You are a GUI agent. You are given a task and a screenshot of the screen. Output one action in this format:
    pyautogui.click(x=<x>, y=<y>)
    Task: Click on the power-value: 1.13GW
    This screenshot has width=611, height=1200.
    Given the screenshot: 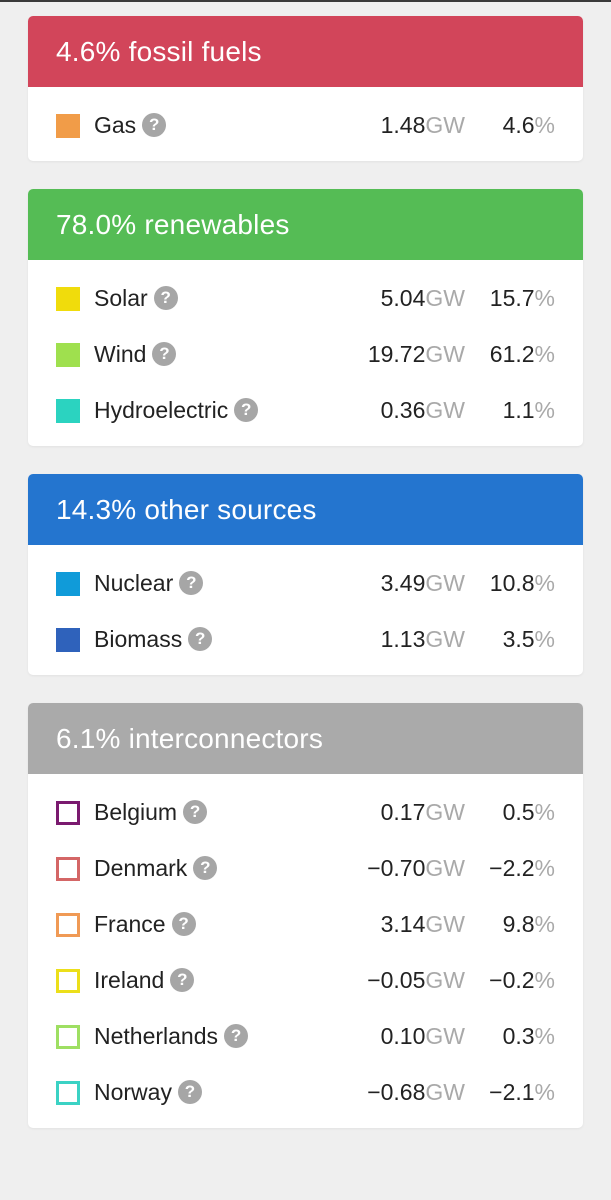 What is the action you would take?
    pyautogui.click(x=423, y=639)
    